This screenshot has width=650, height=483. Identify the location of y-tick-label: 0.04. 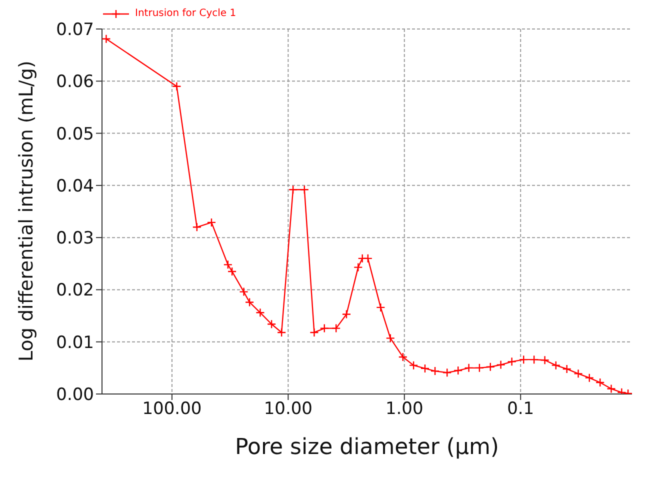
(75, 186).